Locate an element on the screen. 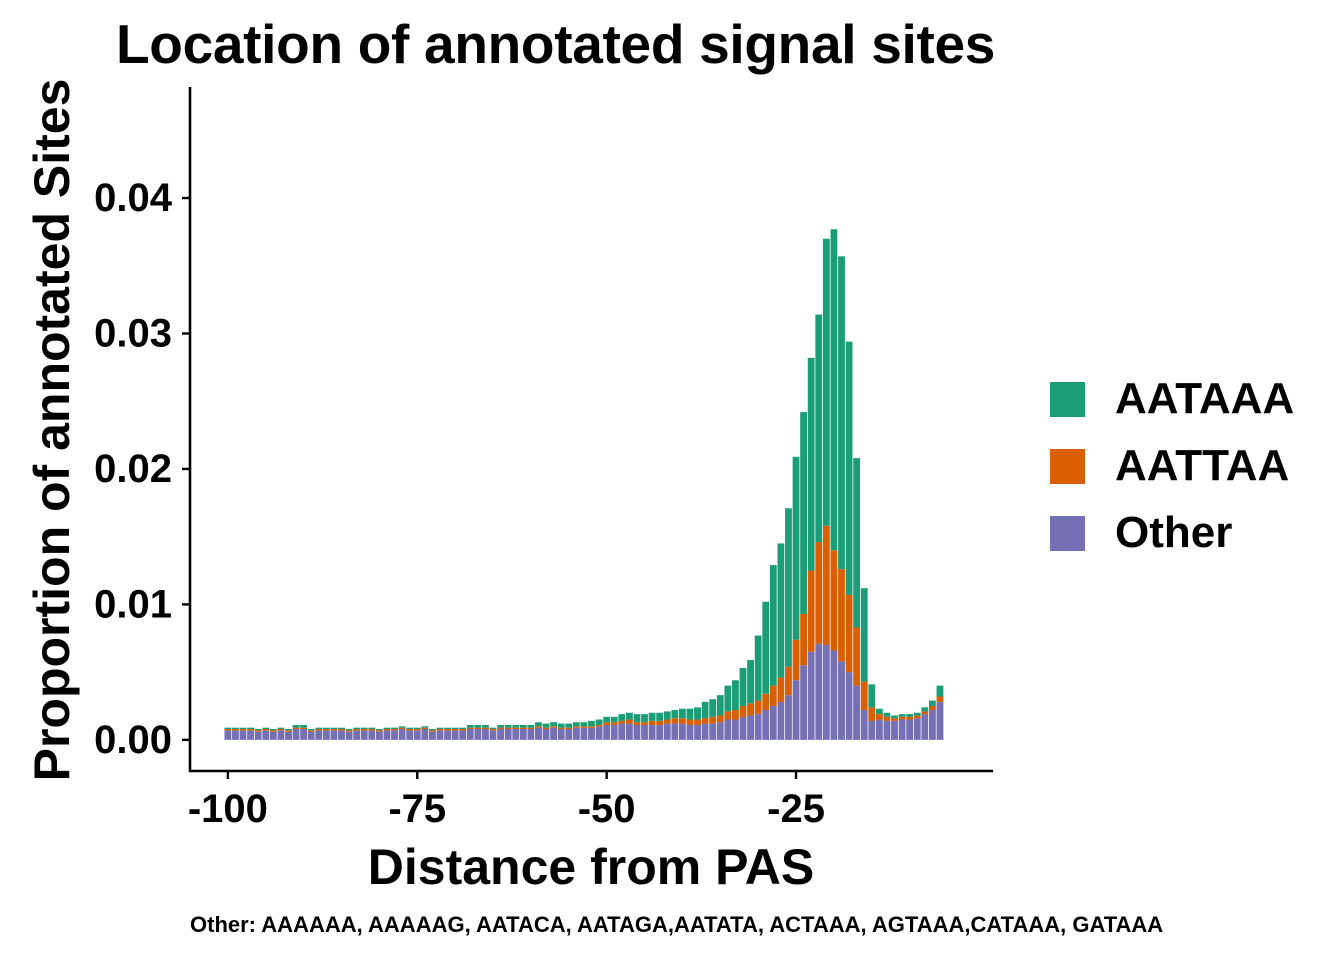 Image resolution: width=1344 pixels, height=960 pixels. legend-key-aattaa is located at coordinates (1067, 466).